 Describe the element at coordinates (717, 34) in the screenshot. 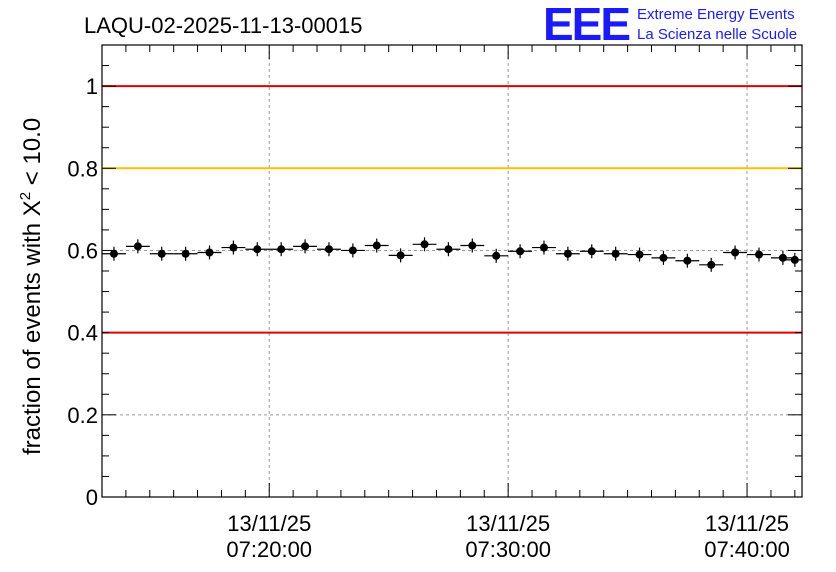

I see `eee-logo-line2: La Scienza nelle Scuole` at that location.